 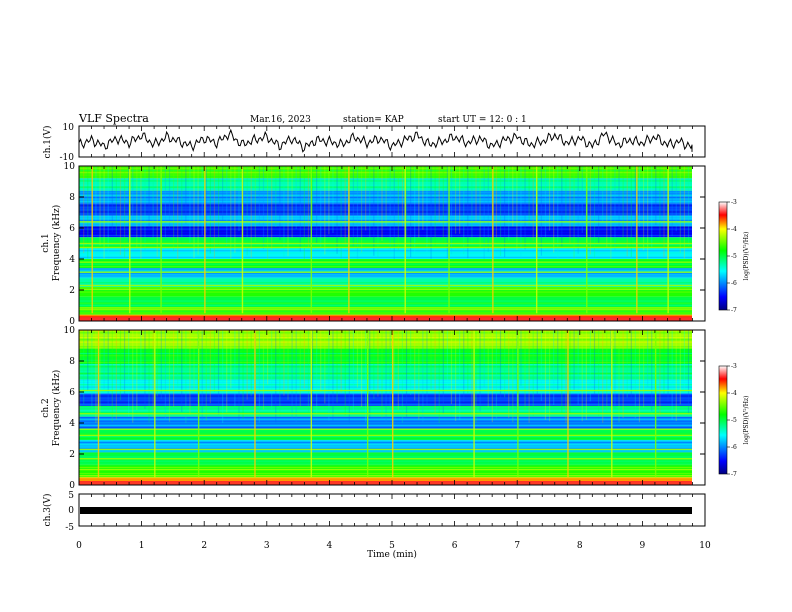 I want to click on colorbar-tick-label: -6, so click(x=734, y=283).